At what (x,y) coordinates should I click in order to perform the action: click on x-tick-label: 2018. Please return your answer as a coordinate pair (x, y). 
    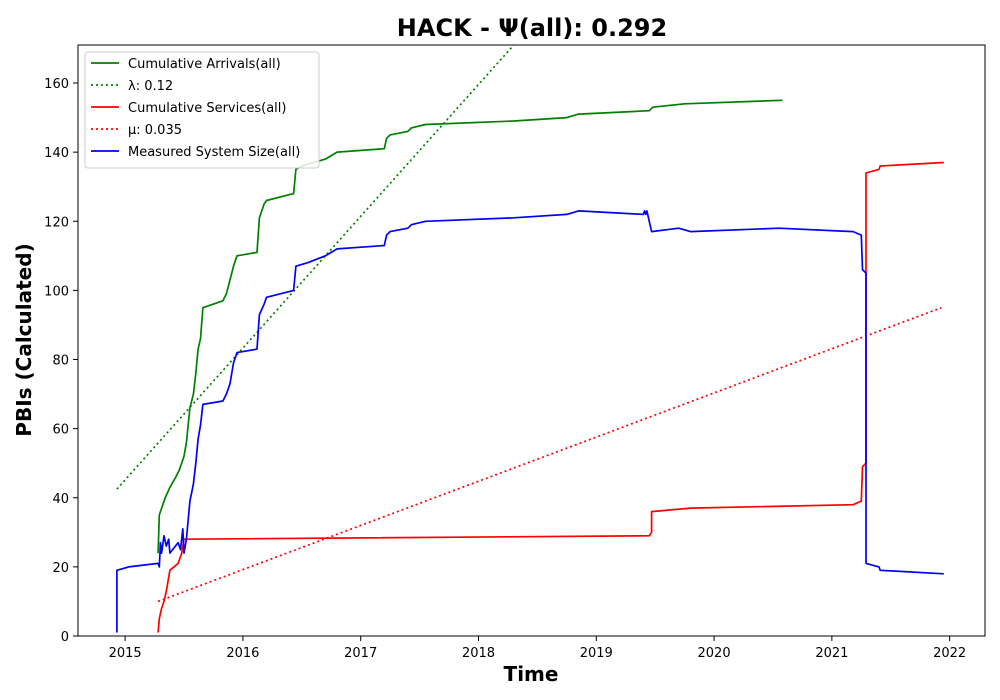
    Looking at the image, I should click on (478, 653).